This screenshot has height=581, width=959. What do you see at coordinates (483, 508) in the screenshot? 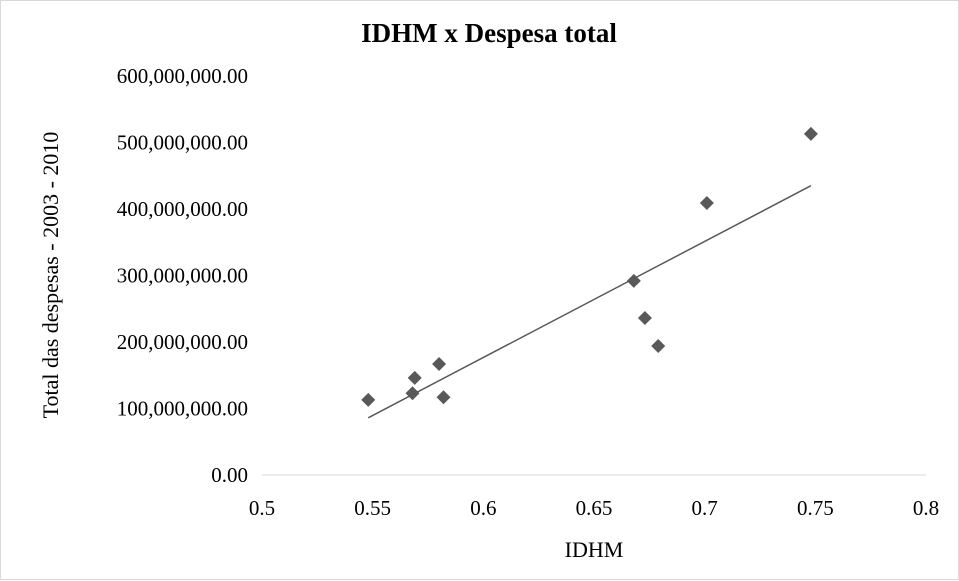
I see `x-tick-label: 0.6` at bounding box center [483, 508].